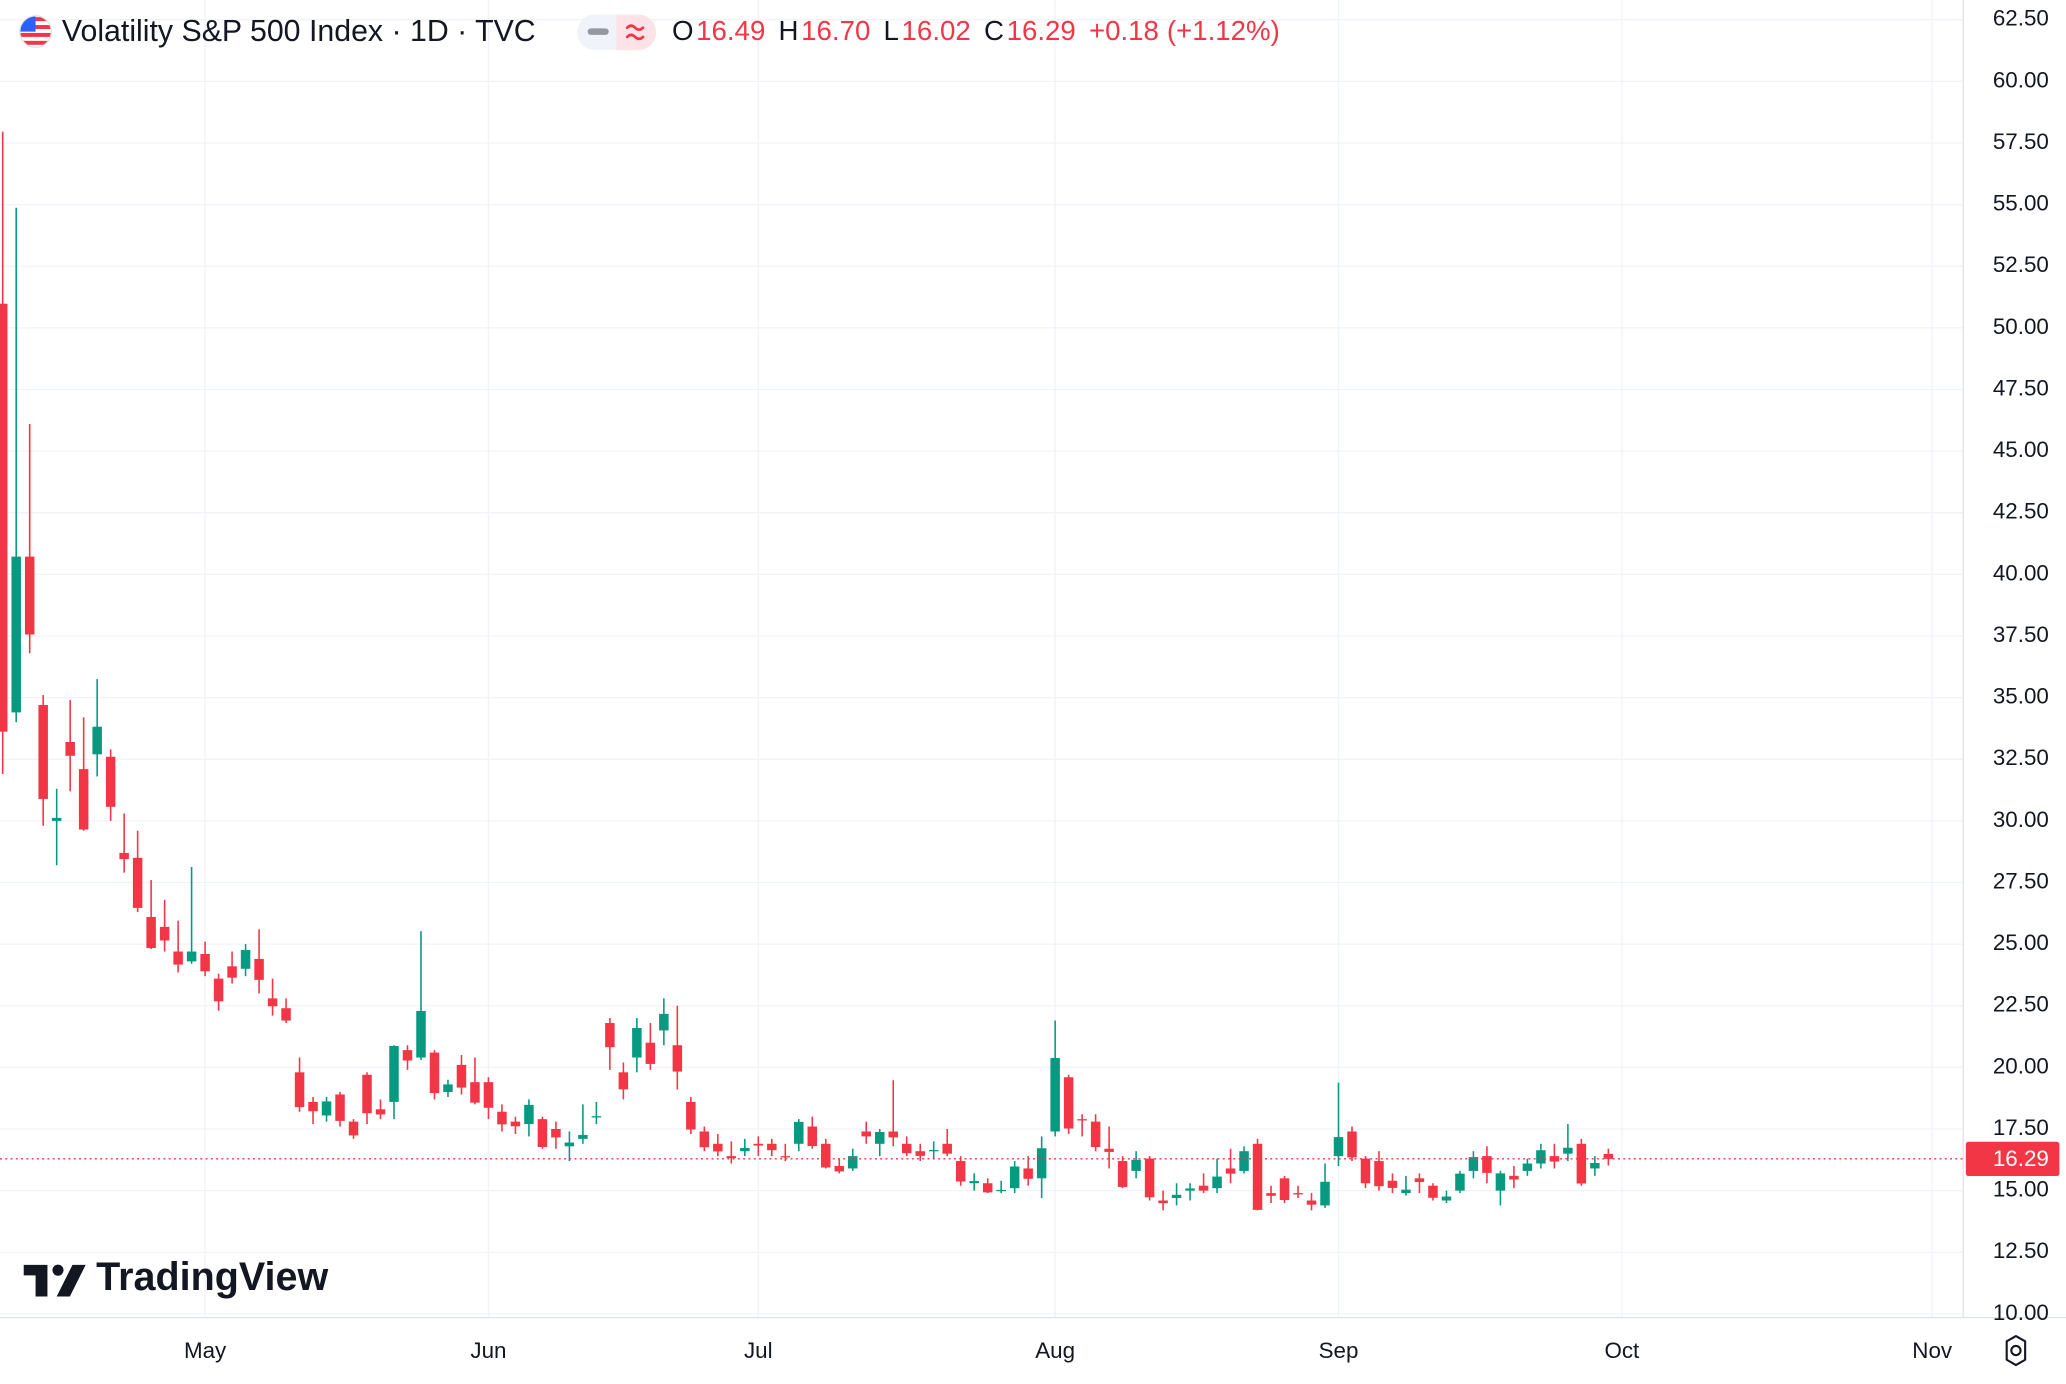 The height and width of the screenshot is (1384, 2066). What do you see at coordinates (1622, 1350) in the screenshot?
I see `x-tick-label: Oct` at bounding box center [1622, 1350].